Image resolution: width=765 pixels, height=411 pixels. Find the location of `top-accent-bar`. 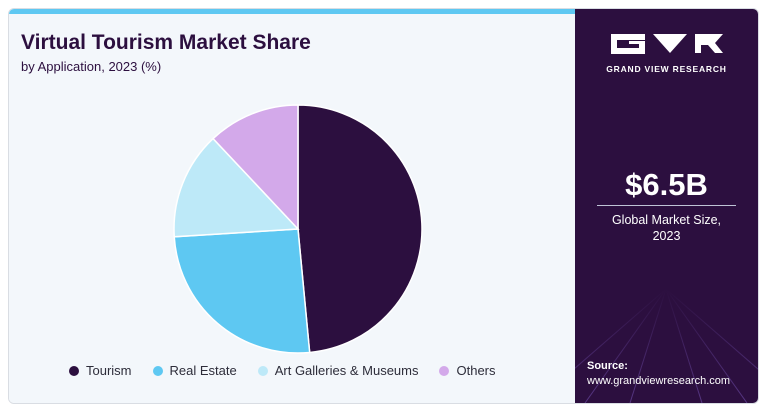

top-accent-bar is located at coordinates (292, 11).